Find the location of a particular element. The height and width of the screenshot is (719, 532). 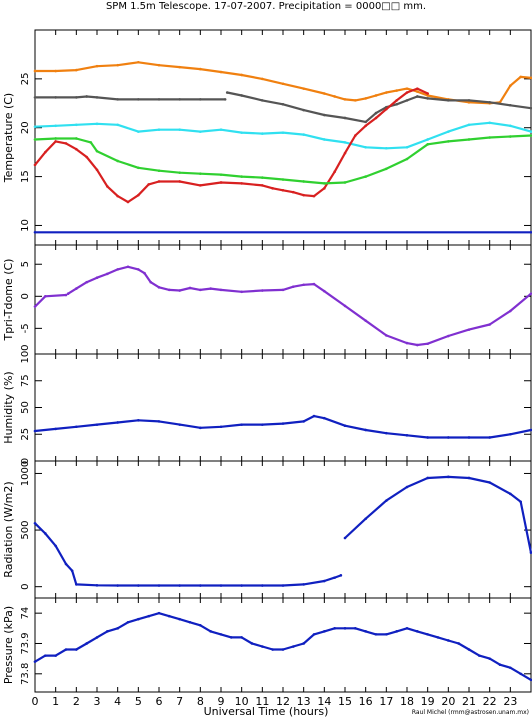

y-axis-label: Tpri-Tdome (C) is located at coordinates (8, 300).